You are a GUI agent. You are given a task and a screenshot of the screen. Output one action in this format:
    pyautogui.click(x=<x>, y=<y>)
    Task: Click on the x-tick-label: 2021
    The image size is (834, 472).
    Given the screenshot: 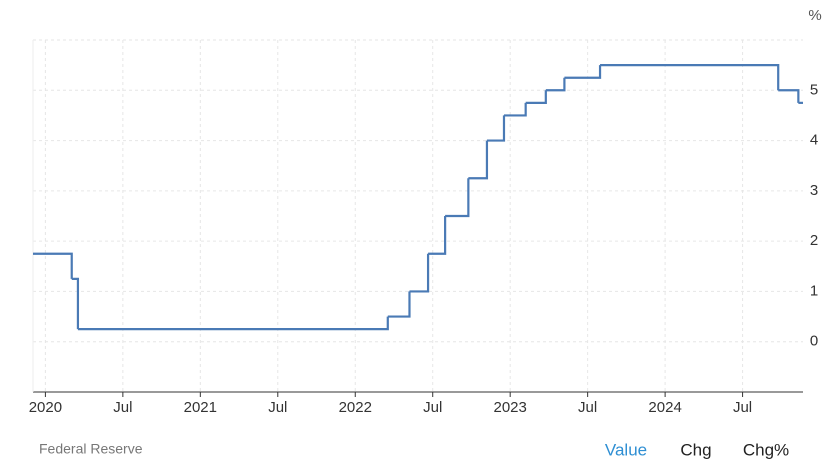 What is the action you would take?
    pyautogui.click(x=200, y=407)
    